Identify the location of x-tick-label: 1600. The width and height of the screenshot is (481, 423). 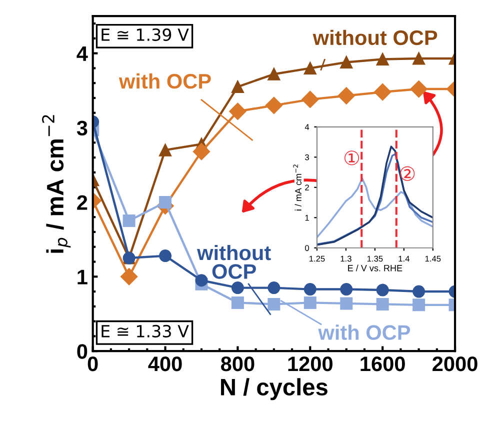
(382, 364).